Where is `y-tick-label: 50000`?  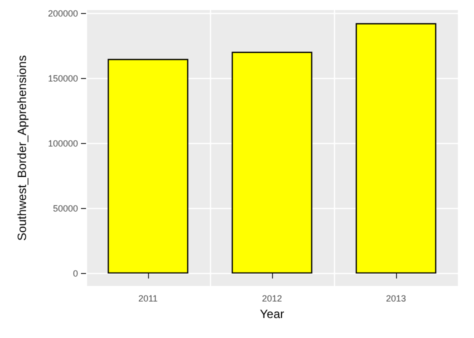 y-tick-label: 50000 is located at coordinates (65, 208).